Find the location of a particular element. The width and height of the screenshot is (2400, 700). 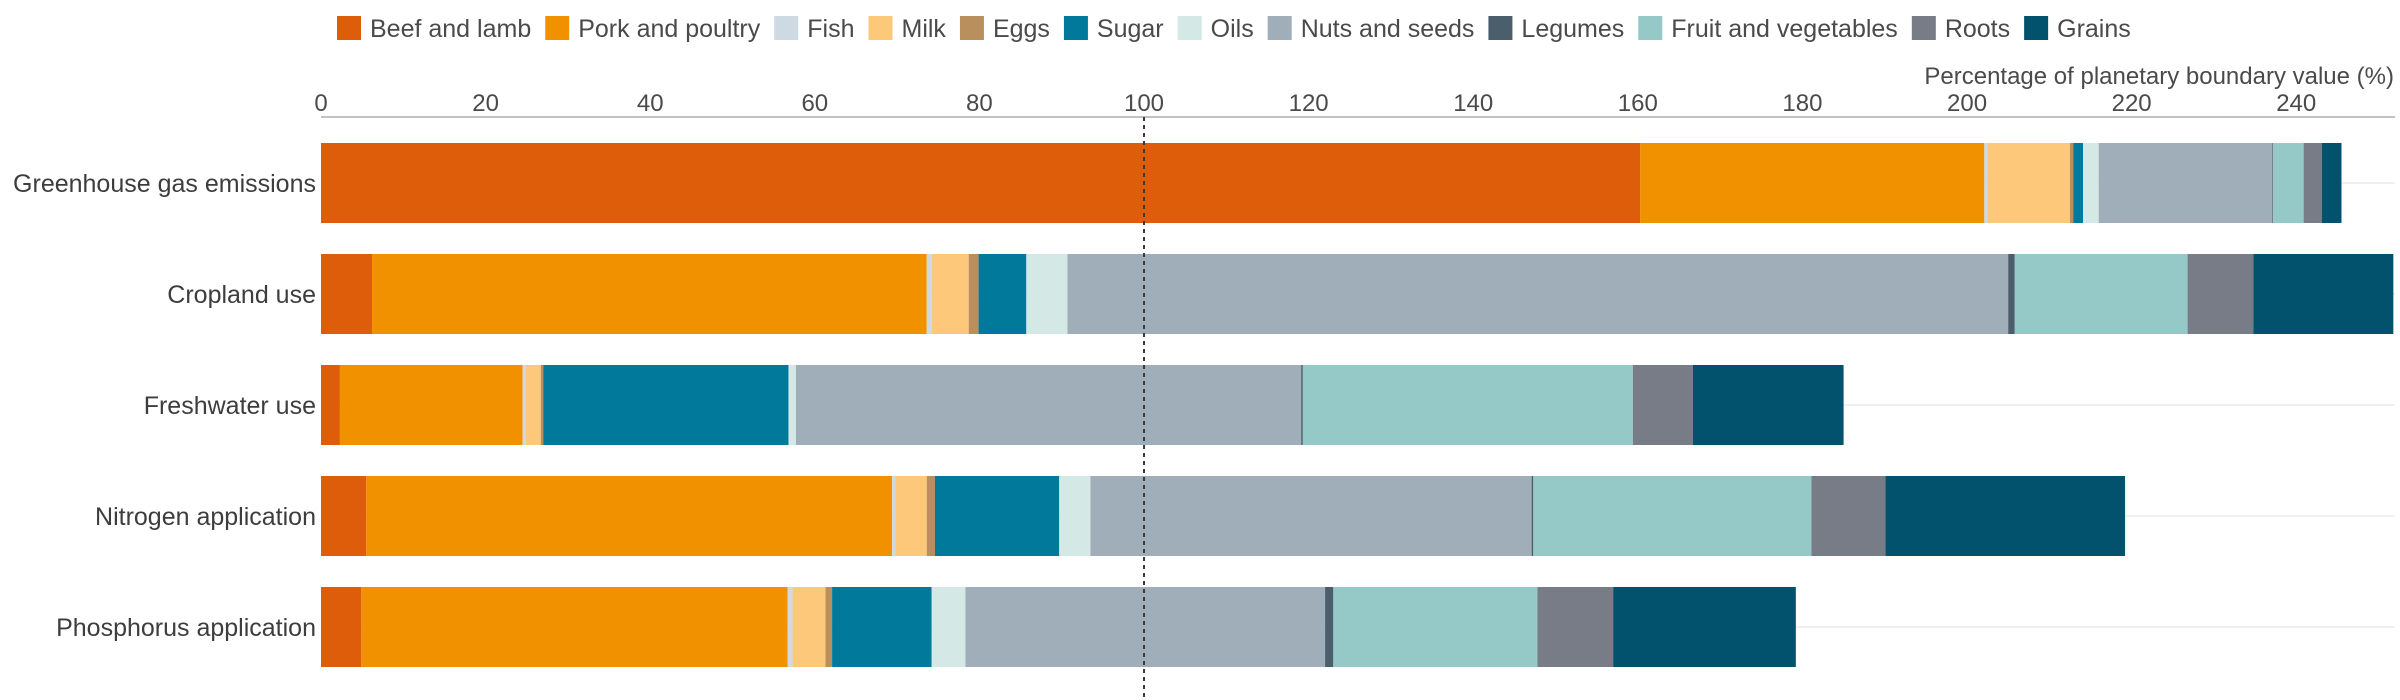

x-tick-label: 240 is located at coordinates (2296, 103).